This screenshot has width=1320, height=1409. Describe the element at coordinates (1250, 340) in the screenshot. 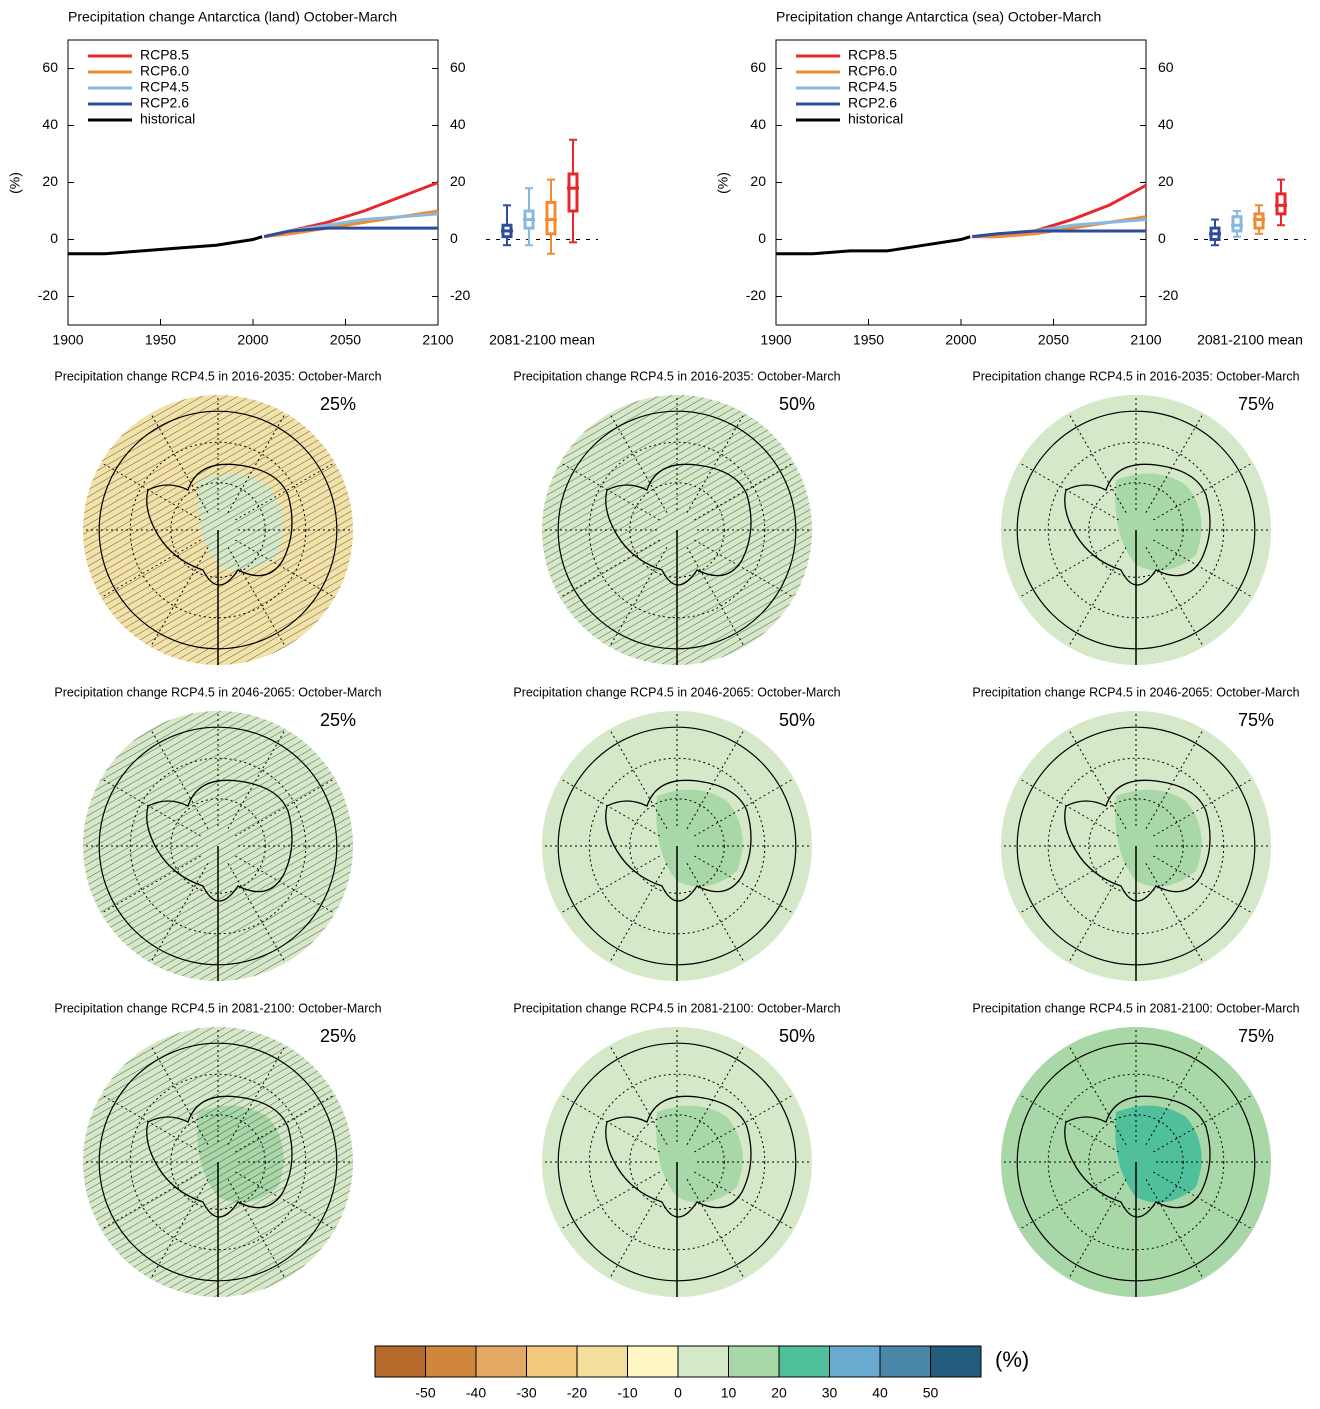

I see `box-label: 2081-2100 mean` at that location.